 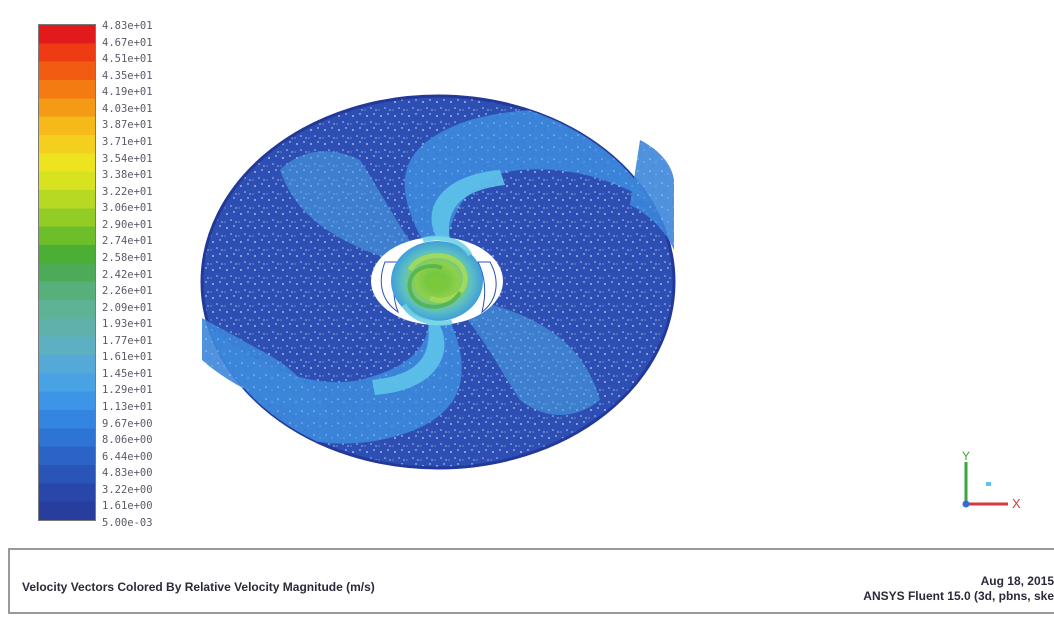 I want to click on legend-value-label: 4.19e+01, so click(x=127, y=92).